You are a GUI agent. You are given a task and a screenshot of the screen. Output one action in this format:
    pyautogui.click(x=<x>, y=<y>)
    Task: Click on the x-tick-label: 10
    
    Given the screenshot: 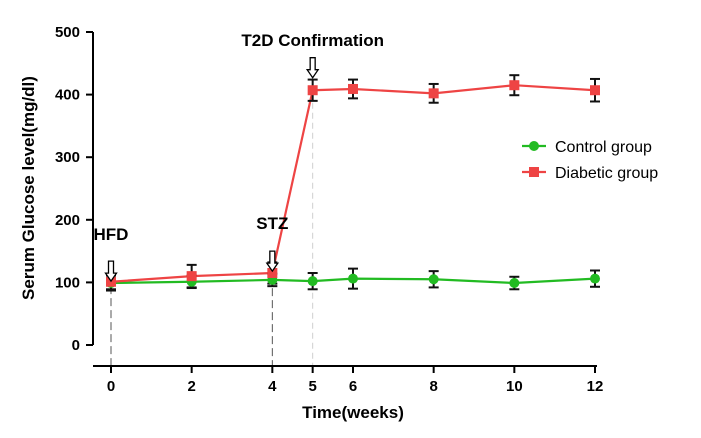 What is the action you would take?
    pyautogui.click(x=514, y=386)
    